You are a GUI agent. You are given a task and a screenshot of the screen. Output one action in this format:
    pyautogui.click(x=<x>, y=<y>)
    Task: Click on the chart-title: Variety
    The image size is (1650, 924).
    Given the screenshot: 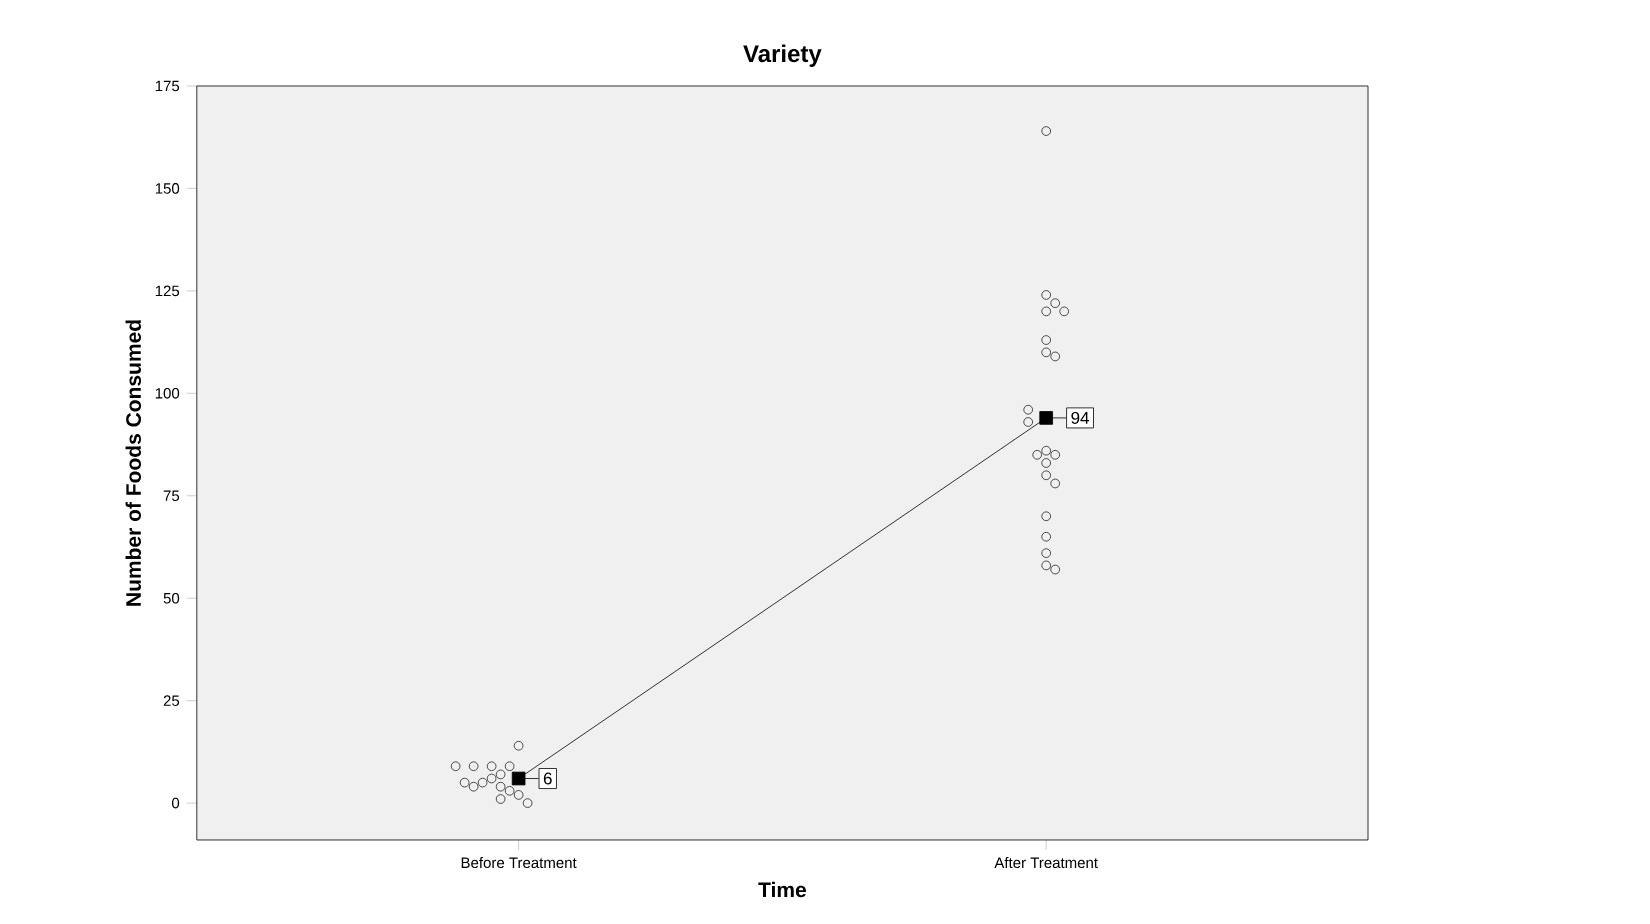 What is the action you would take?
    pyautogui.click(x=782, y=55)
    